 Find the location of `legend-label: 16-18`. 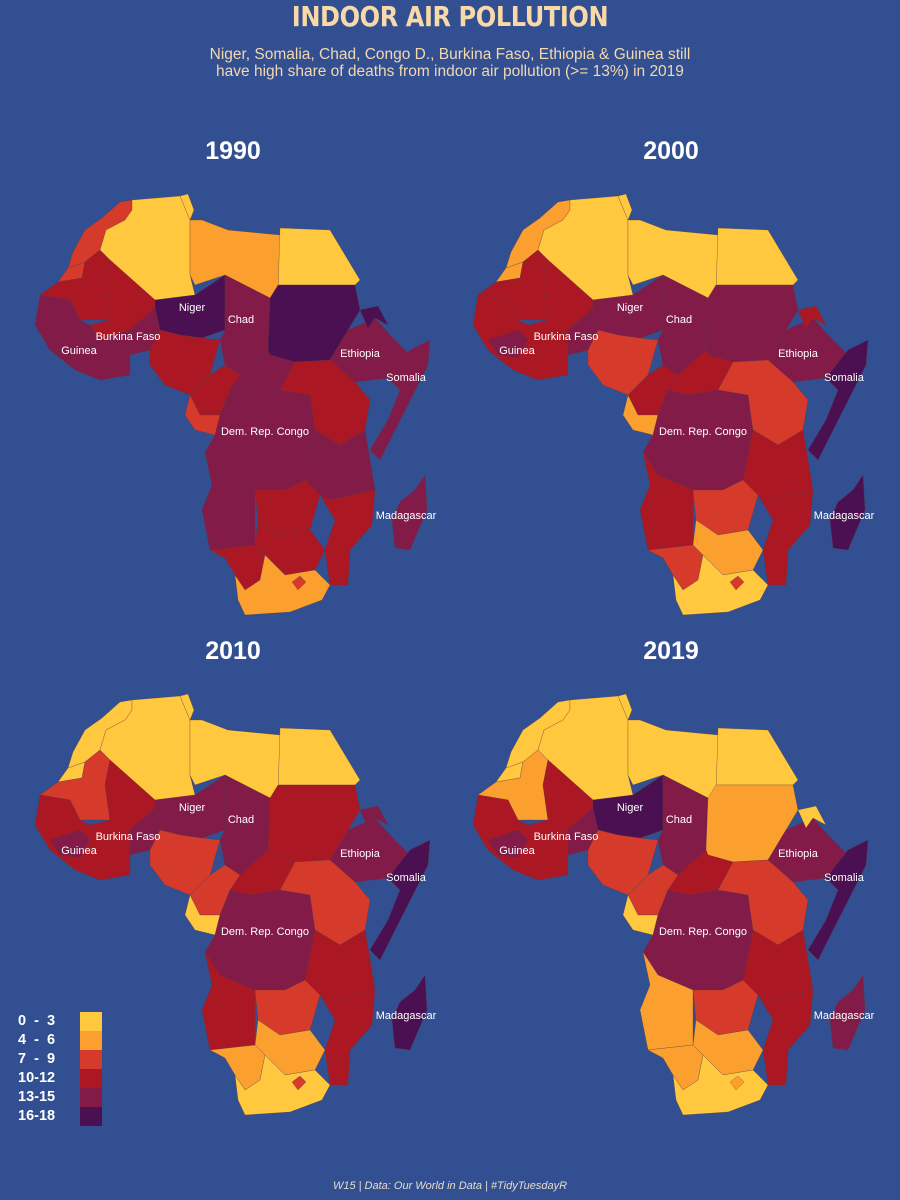

legend-label: 16-18 is located at coordinates (37, 1116).